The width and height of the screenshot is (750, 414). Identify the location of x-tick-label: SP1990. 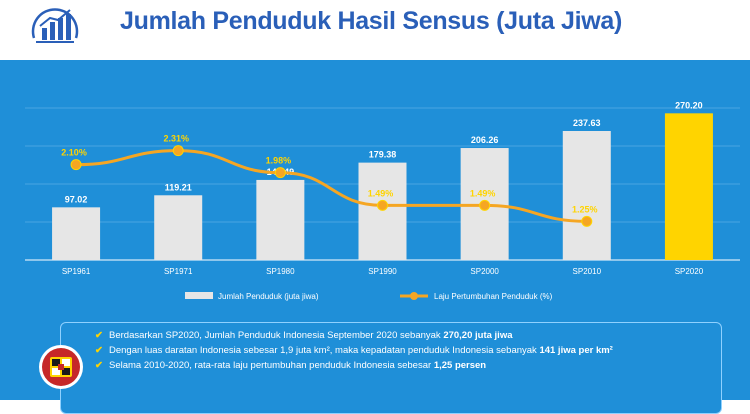
(382, 271).